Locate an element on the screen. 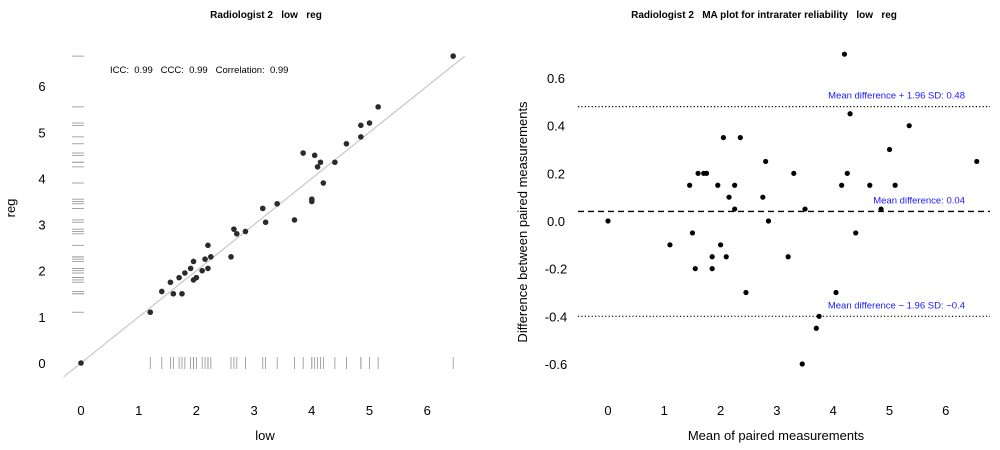 The image size is (1000, 450). right-y-tick-label: -0.6 is located at coordinates (556, 364).